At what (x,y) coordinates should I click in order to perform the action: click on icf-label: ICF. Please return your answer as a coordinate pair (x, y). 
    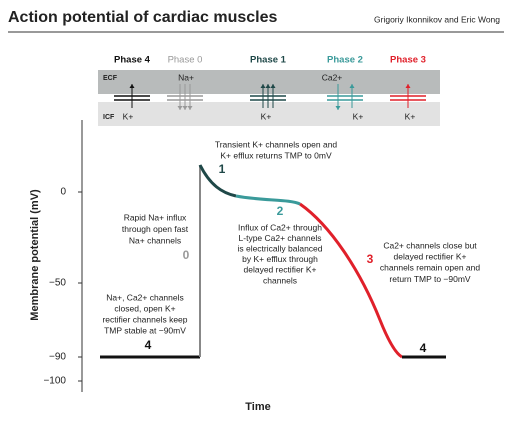
    Looking at the image, I should click on (109, 117).